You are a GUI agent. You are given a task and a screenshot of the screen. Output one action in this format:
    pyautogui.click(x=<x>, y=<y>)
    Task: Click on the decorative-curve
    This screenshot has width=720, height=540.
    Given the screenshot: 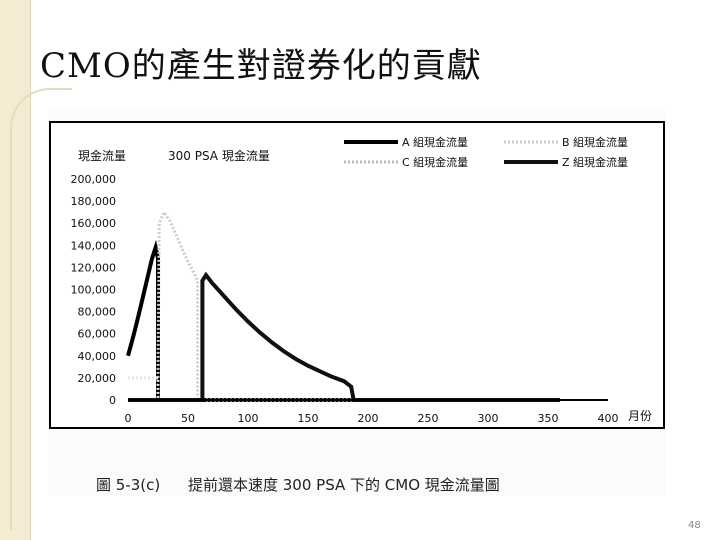 What is the action you would take?
    pyautogui.click(x=41, y=309)
    